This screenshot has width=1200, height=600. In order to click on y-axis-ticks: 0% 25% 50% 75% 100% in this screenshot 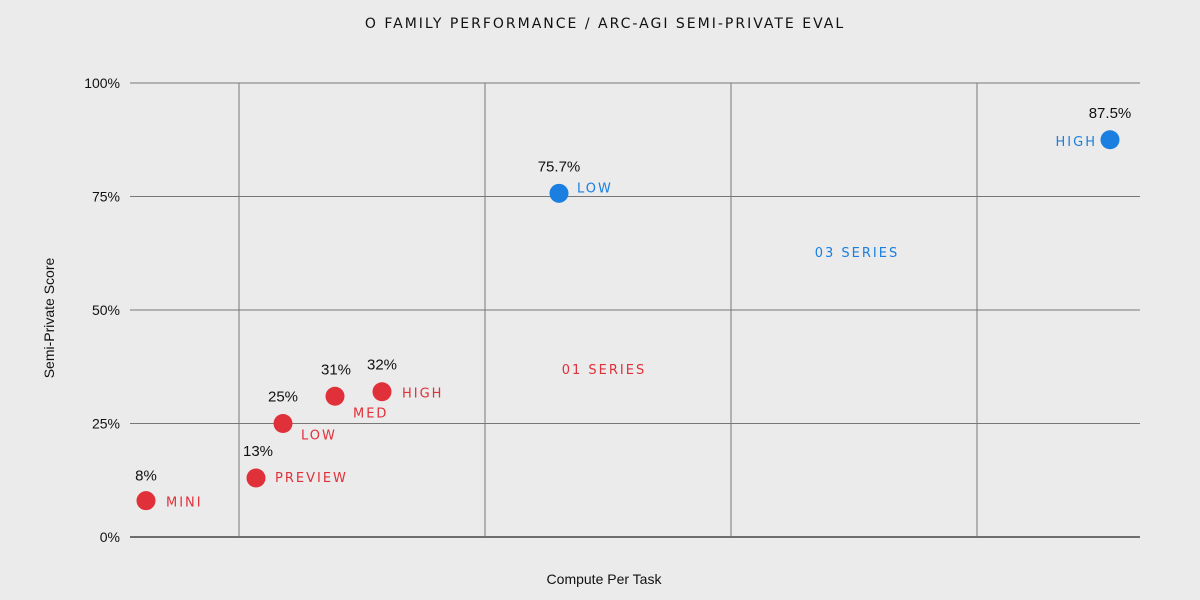, I will do `click(102, 310)`.